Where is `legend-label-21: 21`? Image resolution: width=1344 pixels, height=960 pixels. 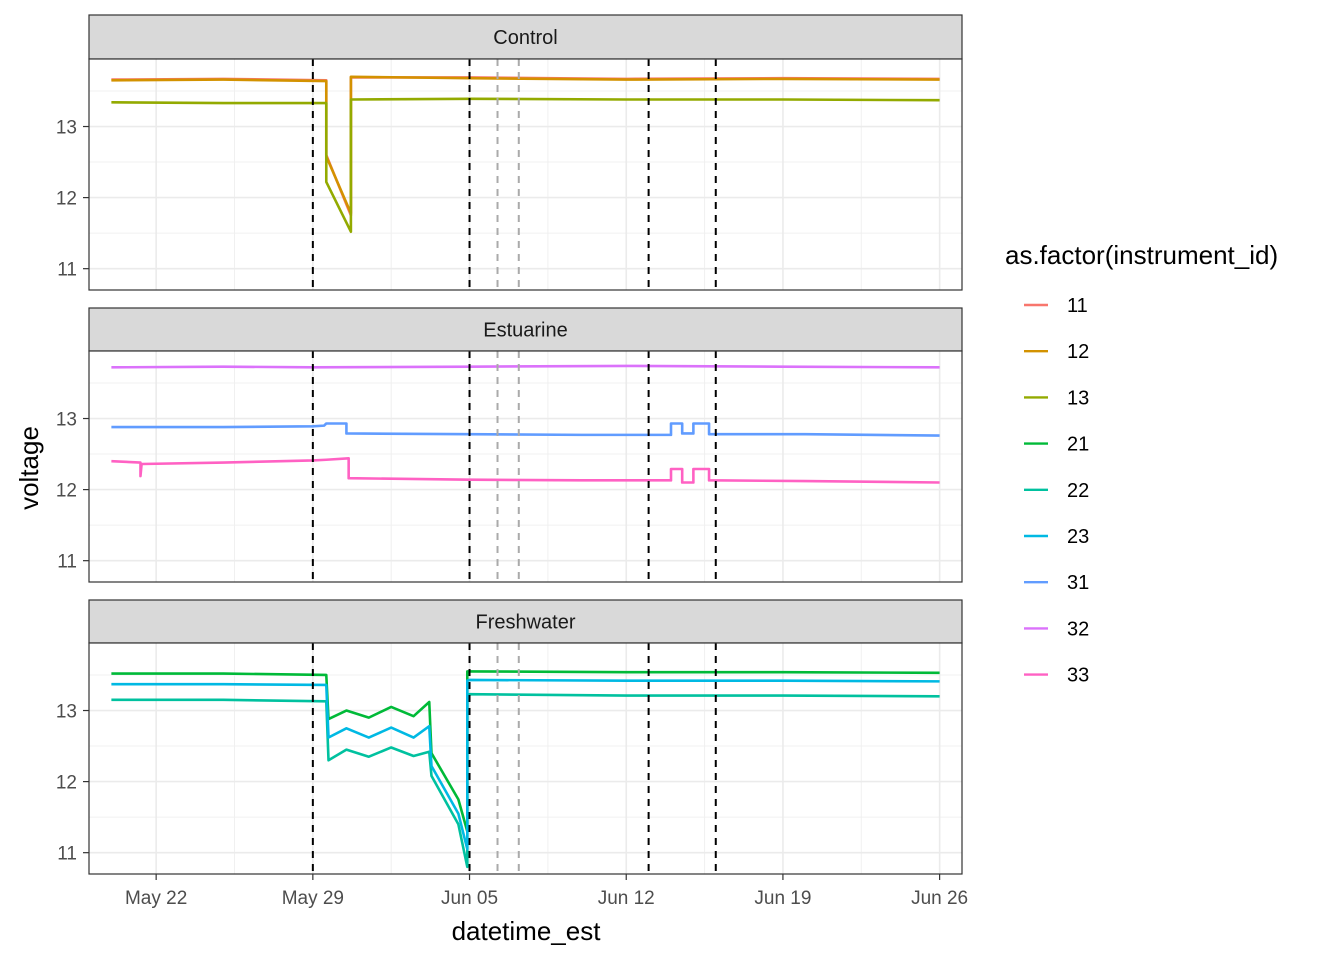 legend-label-21: 21 is located at coordinates (1078, 445).